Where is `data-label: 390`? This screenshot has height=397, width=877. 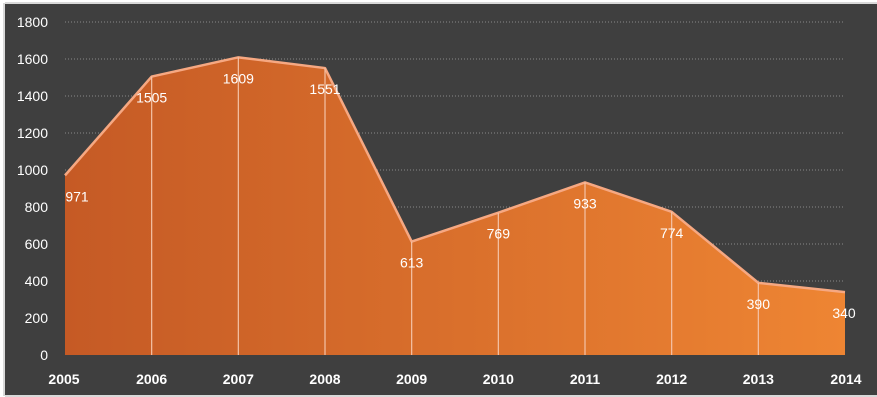
data-label: 390 is located at coordinates (759, 304).